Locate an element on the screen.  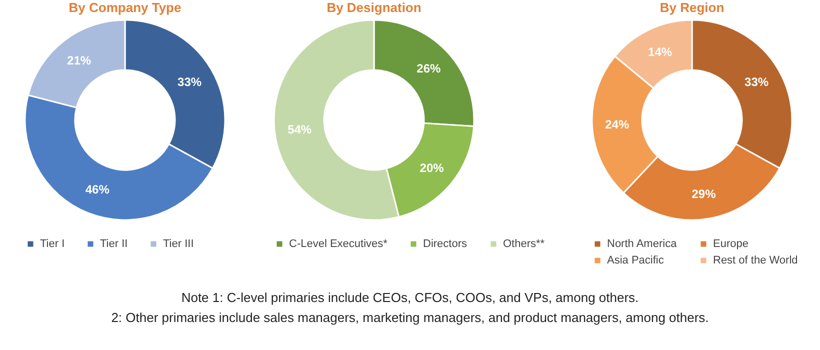
chart-title: By Region is located at coordinates (692, 7).